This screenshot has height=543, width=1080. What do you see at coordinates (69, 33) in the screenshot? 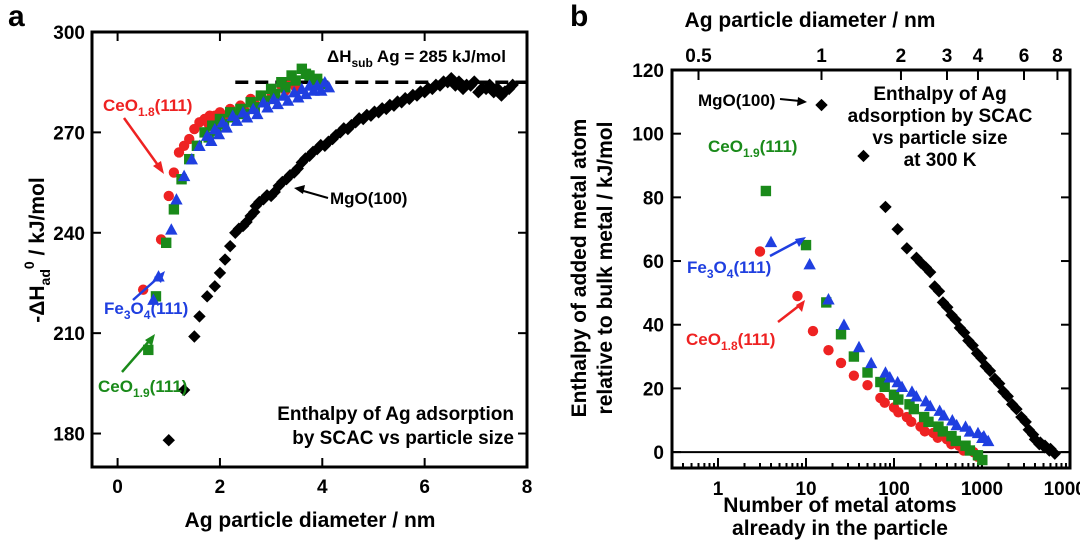
I see `panel-a-y-tick-label: 300` at bounding box center [69, 33].